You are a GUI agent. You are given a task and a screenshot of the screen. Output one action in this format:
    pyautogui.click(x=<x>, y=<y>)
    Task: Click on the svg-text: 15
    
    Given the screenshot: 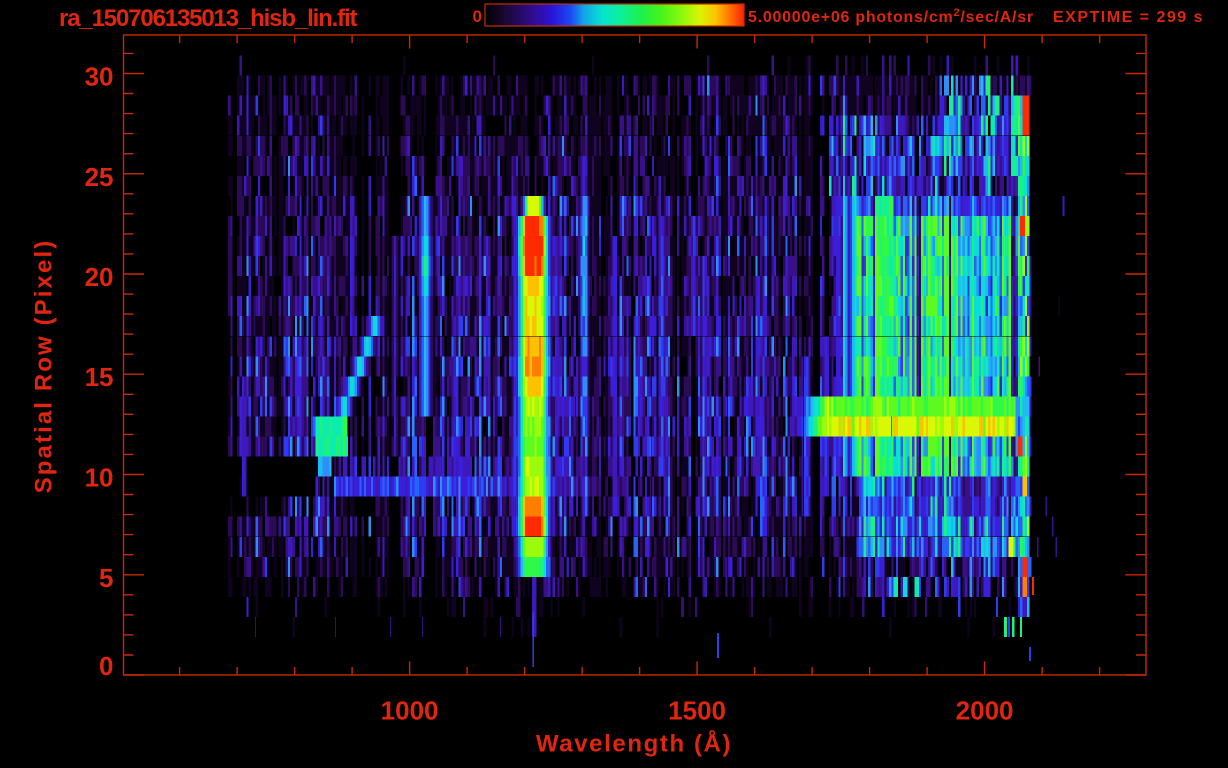 What is the action you would take?
    pyautogui.click(x=99, y=377)
    